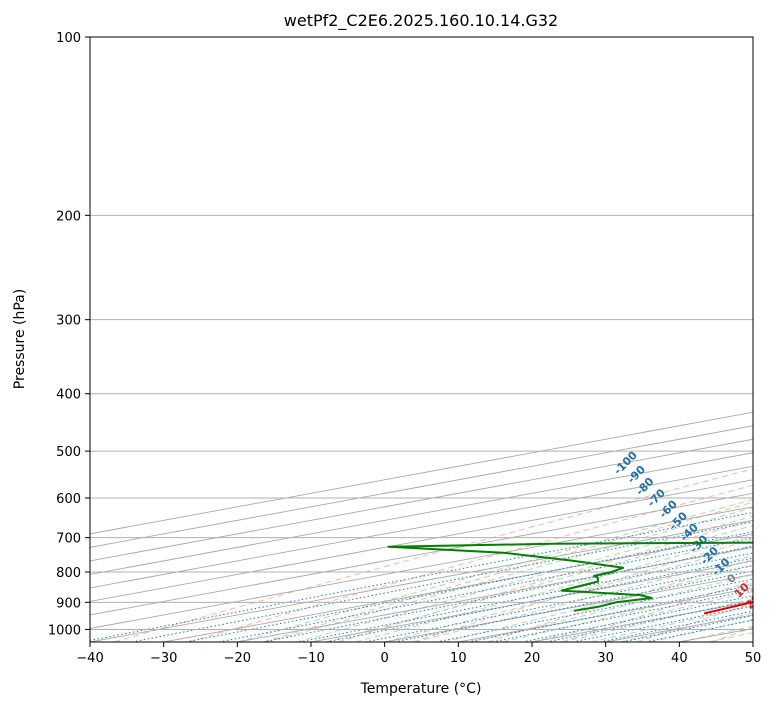 The width and height of the screenshot is (775, 708). Describe the element at coordinates (64, 630) in the screenshot. I see `y-tick-label: 1000` at that location.